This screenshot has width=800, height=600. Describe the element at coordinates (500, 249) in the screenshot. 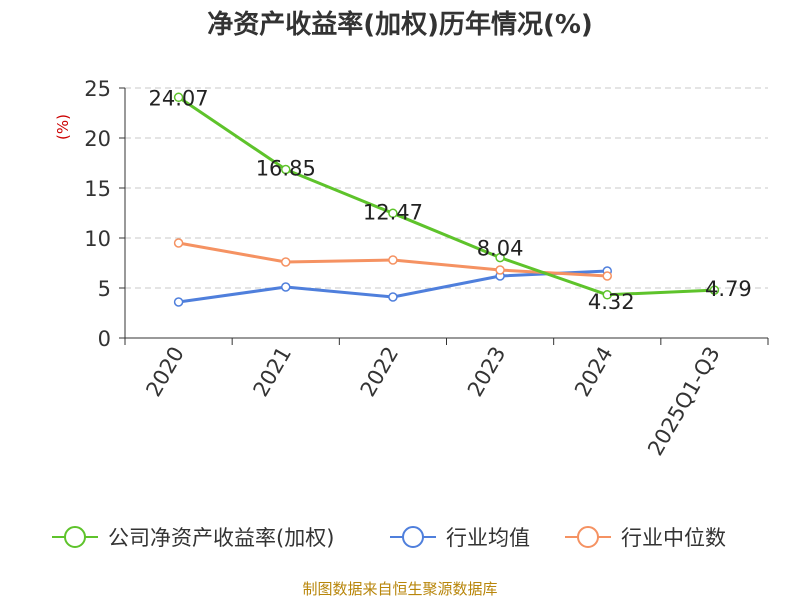

I see `data-label: 8.04` at that location.